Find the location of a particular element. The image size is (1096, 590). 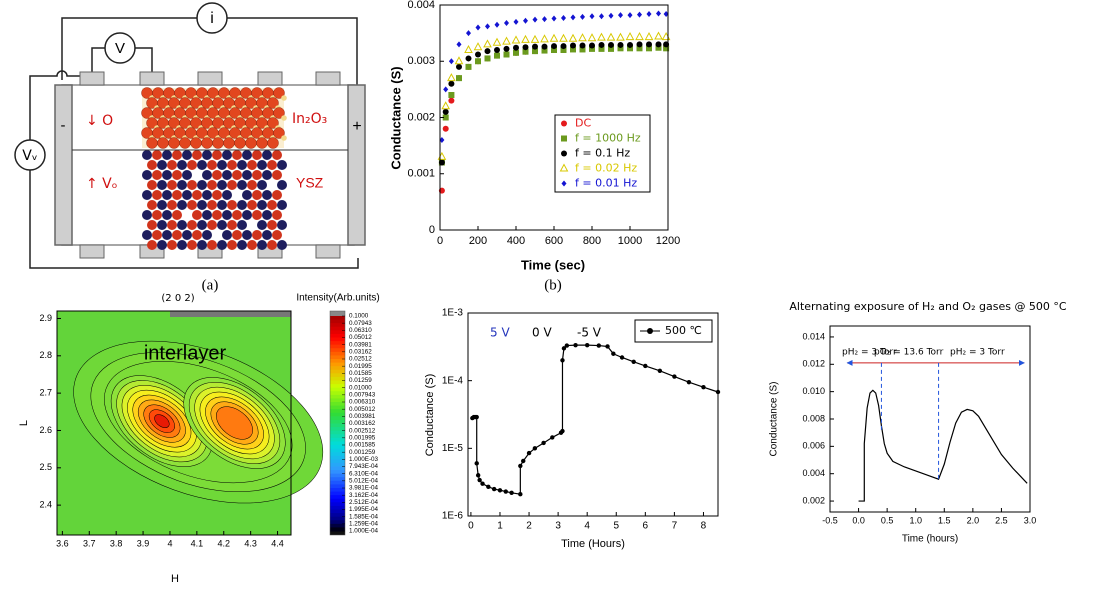

colorbar-tick-label: 0.003162 is located at coordinates (362, 423).